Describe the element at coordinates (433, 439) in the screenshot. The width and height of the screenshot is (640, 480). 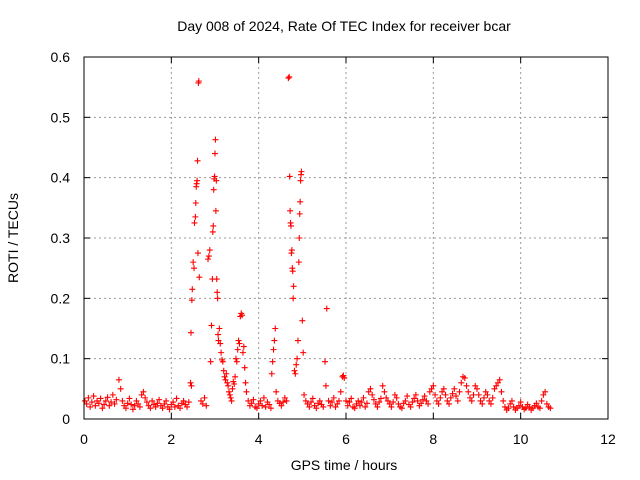
I see `x-tick-label: 8` at that location.